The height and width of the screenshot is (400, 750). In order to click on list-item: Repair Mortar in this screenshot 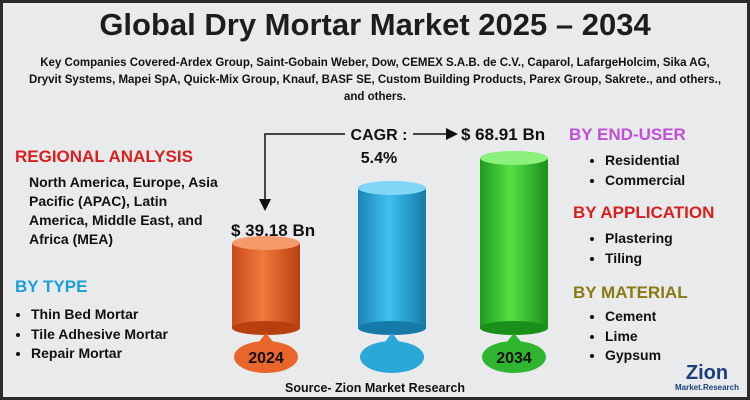, I will do `click(116, 354)`.